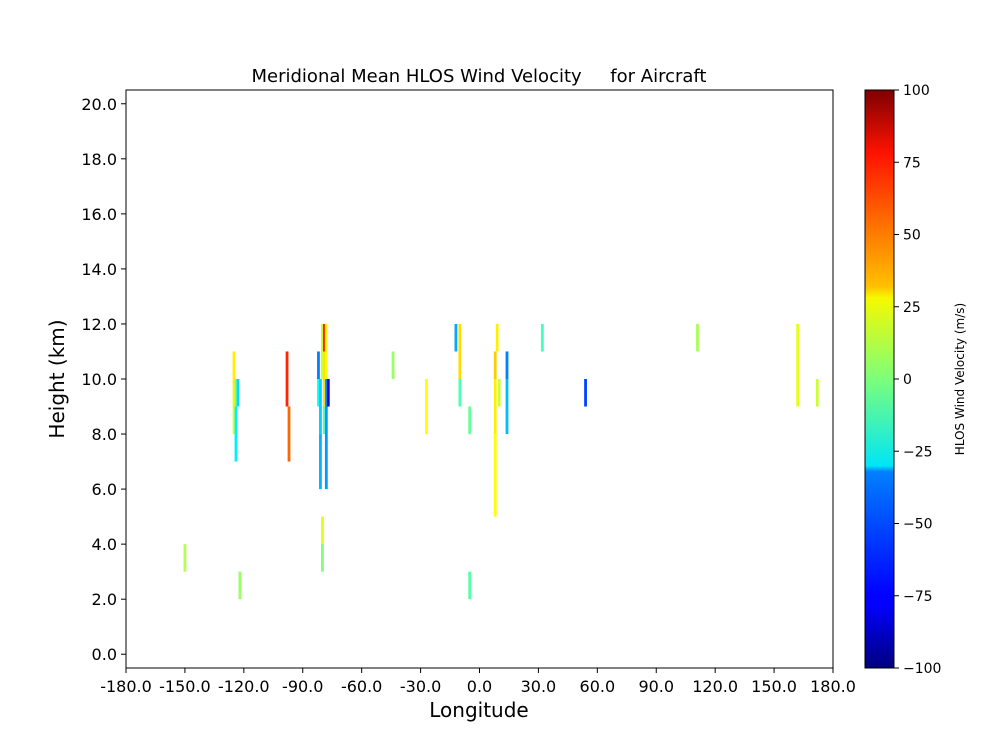 This screenshot has width=1000, height=750. Describe the element at coordinates (244, 686) in the screenshot. I see `x-tick-label: -120.0` at that location.